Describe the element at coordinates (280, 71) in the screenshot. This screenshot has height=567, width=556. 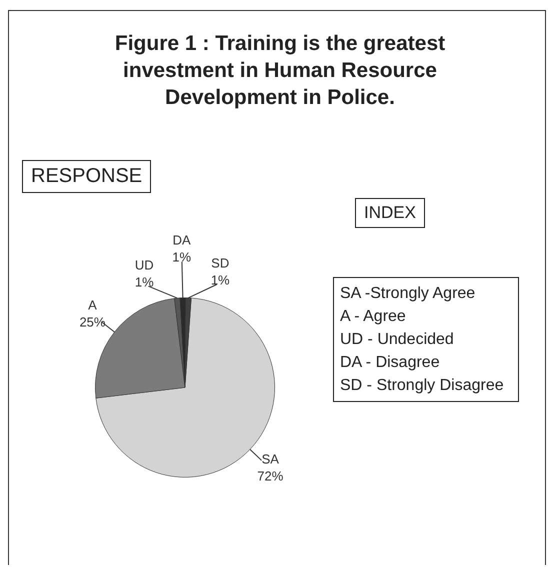
I see `chart-title: Figure 1 : Training is the greatest investment in Human Resource Development in Police.` at that location.